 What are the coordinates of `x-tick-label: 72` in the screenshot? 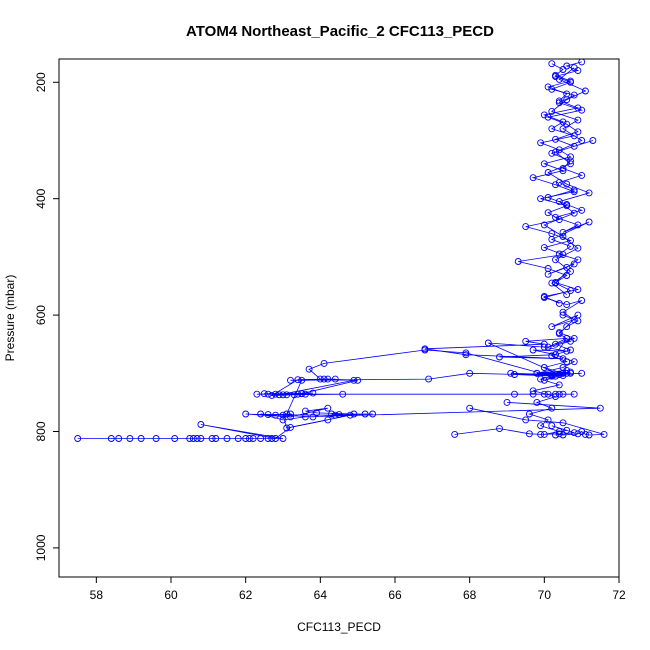 It's located at (619, 595).